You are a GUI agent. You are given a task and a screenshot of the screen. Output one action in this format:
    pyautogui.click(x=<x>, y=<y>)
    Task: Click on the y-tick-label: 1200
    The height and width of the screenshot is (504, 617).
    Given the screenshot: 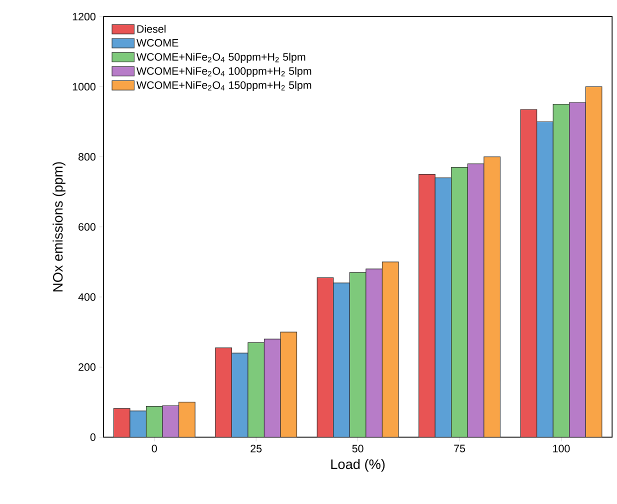 What is the action you would take?
    pyautogui.click(x=84, y=16)
    